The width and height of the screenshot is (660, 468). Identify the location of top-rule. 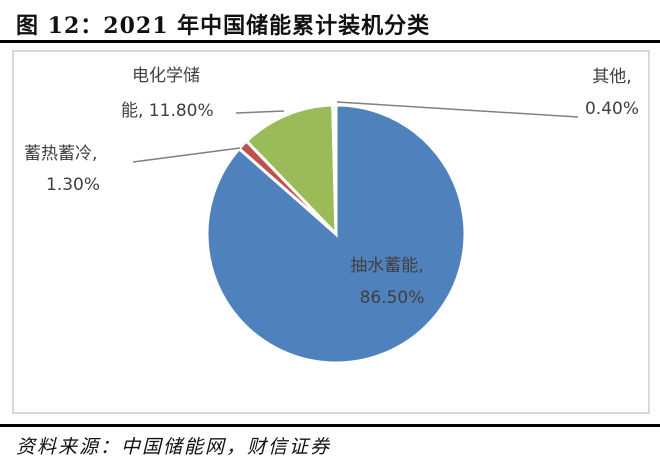
(330, 41).